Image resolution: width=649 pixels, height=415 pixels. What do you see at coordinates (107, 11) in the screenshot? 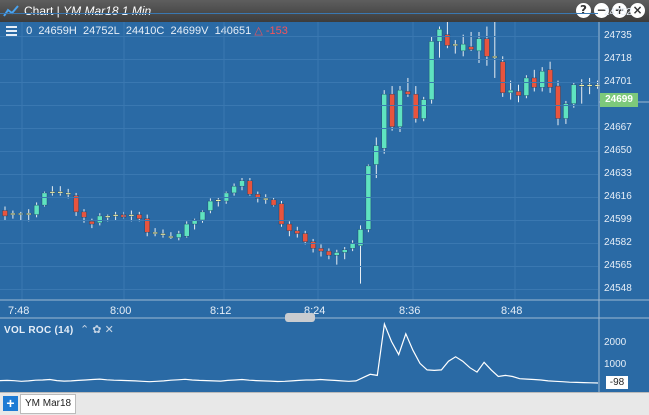
I see `window-symbol: YM Mar18 1 Min` at bounding box center [107, 11].